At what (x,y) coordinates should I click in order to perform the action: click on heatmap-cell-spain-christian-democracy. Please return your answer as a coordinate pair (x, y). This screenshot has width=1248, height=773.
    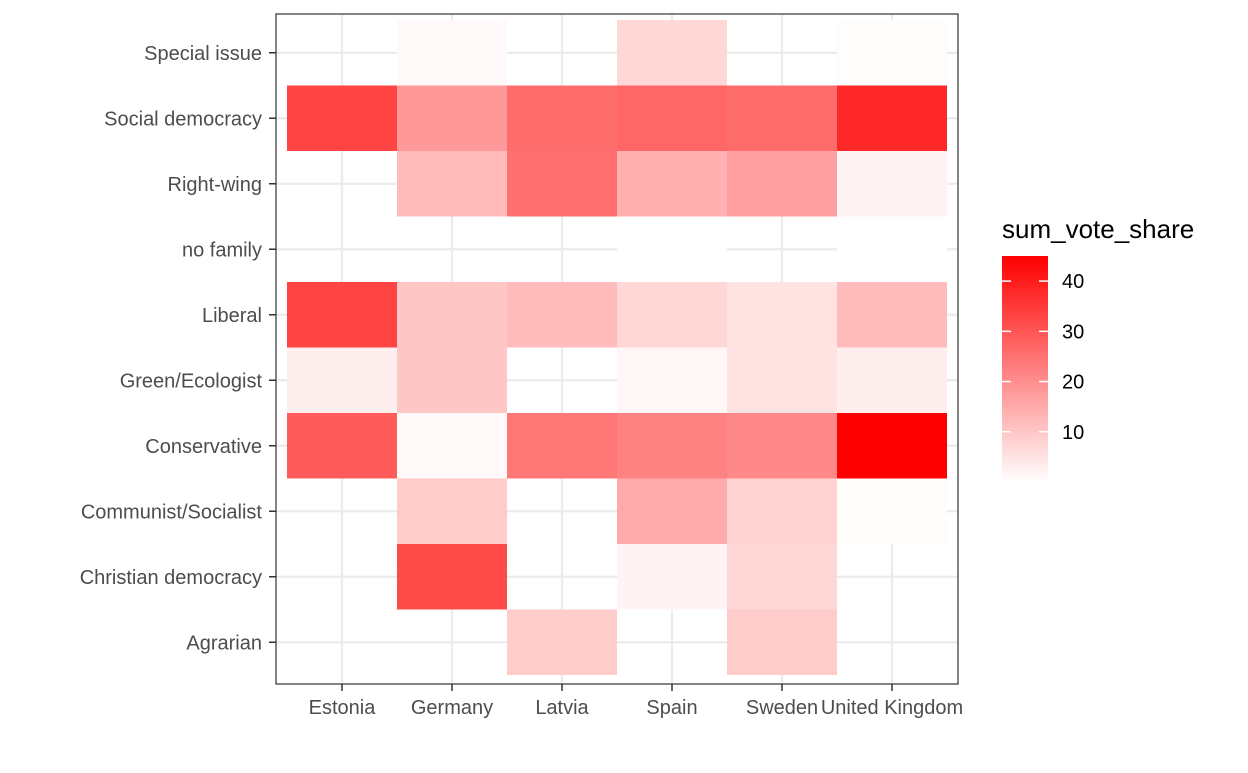
    Looking at the image, I should click on (672, 577).